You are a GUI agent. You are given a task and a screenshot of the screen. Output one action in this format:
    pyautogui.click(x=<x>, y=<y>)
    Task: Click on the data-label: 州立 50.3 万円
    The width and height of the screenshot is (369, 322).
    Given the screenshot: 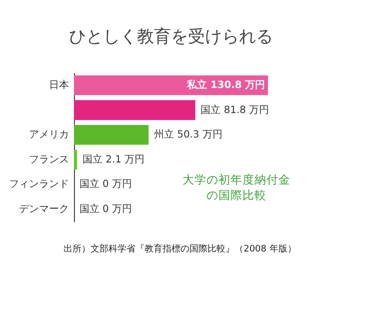 What is the action you would take?
    pyautogui.click(x=188, y=134)
    